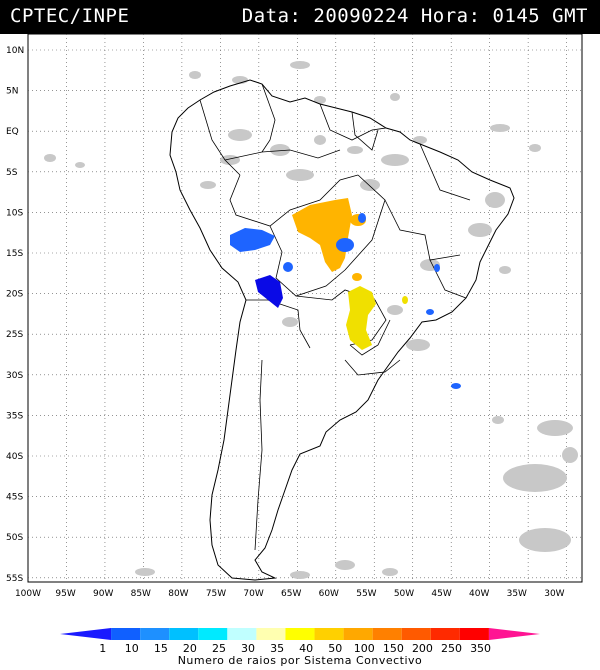  What do you see at coordinates (322, 235) in the screenshot?
I see `system-orange-mato-grosso` at bounding box center [322, 235].